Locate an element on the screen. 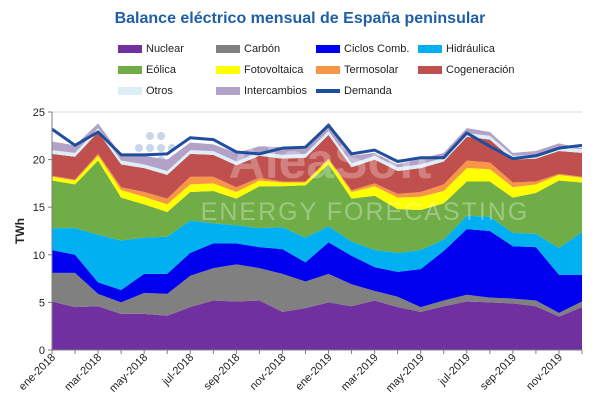 This screenshot has width=600, height=408. area-fotovoltaica is located at coordinates (317, 183).